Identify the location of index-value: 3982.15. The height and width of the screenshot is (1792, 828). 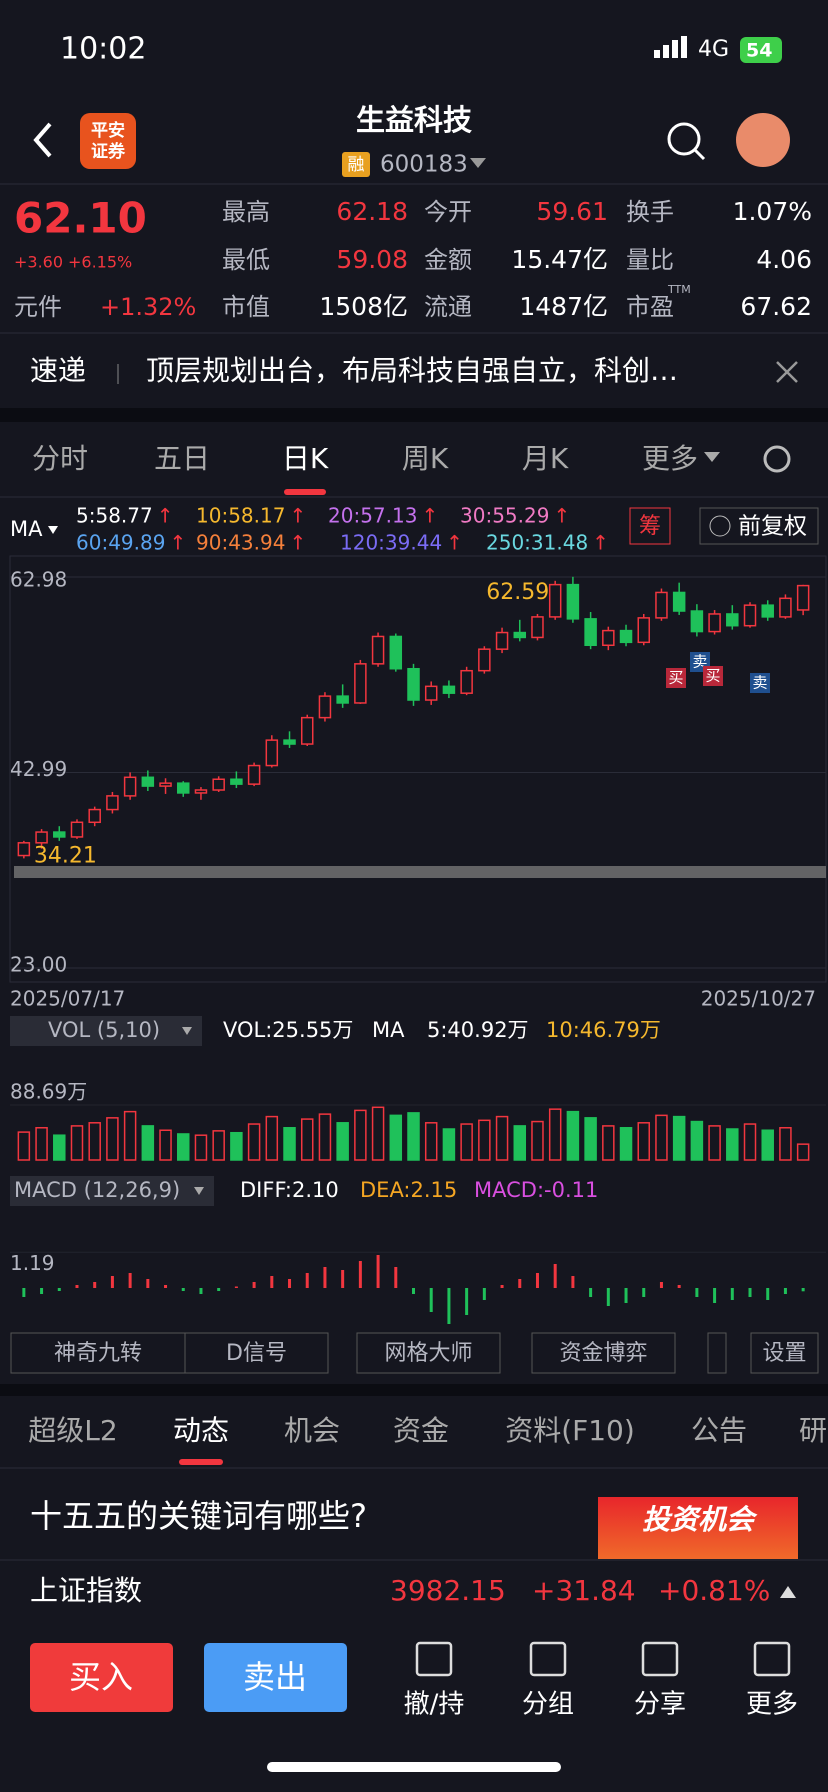
(448, 1590).